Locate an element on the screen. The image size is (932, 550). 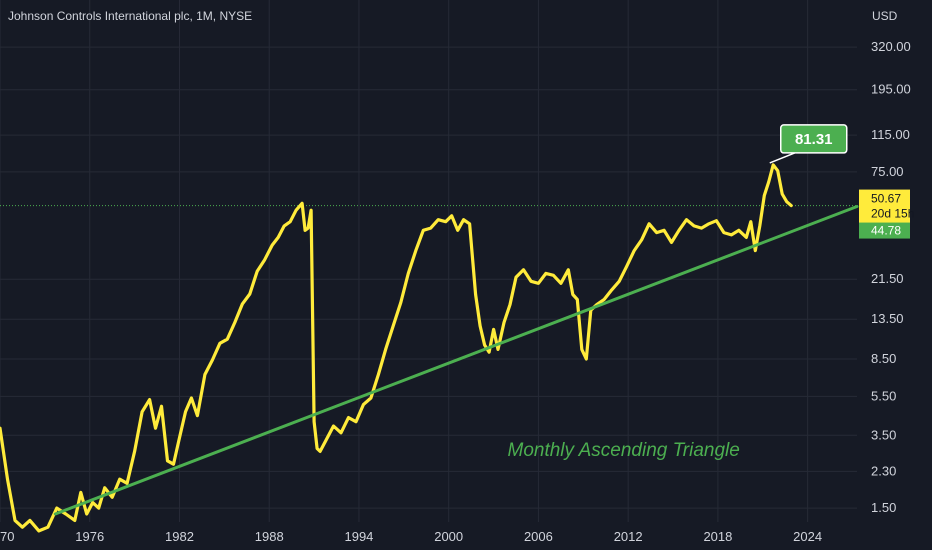
x-tick-label: 1988 is located at coordinates (269, 536).